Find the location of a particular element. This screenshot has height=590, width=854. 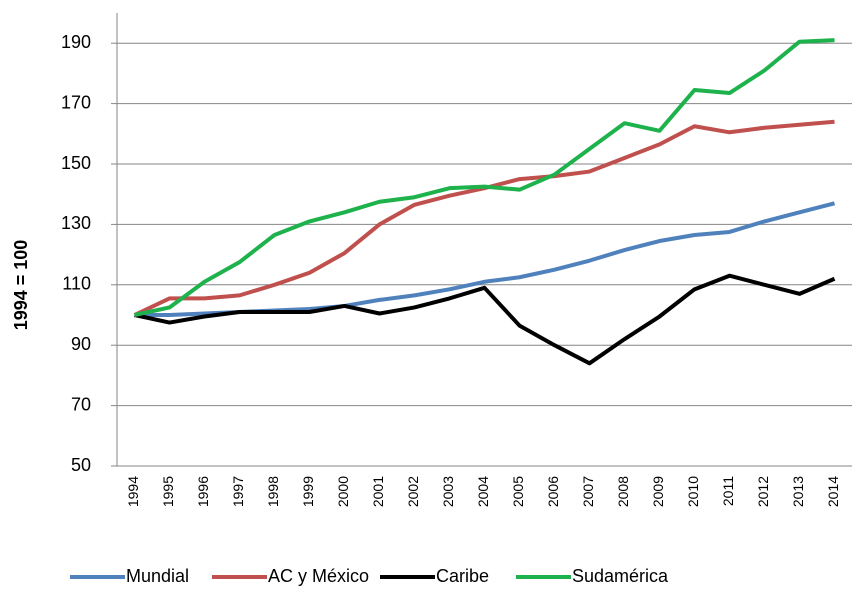

x-tick-label: 2008 is located at coordinates (623, 491).